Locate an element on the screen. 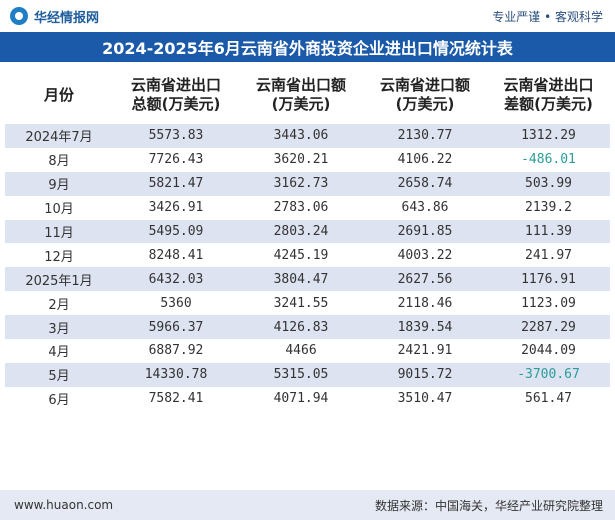 This screenshot has height=520, width=615. value-cell: 3620.21 is located at coordinates (301, 159).